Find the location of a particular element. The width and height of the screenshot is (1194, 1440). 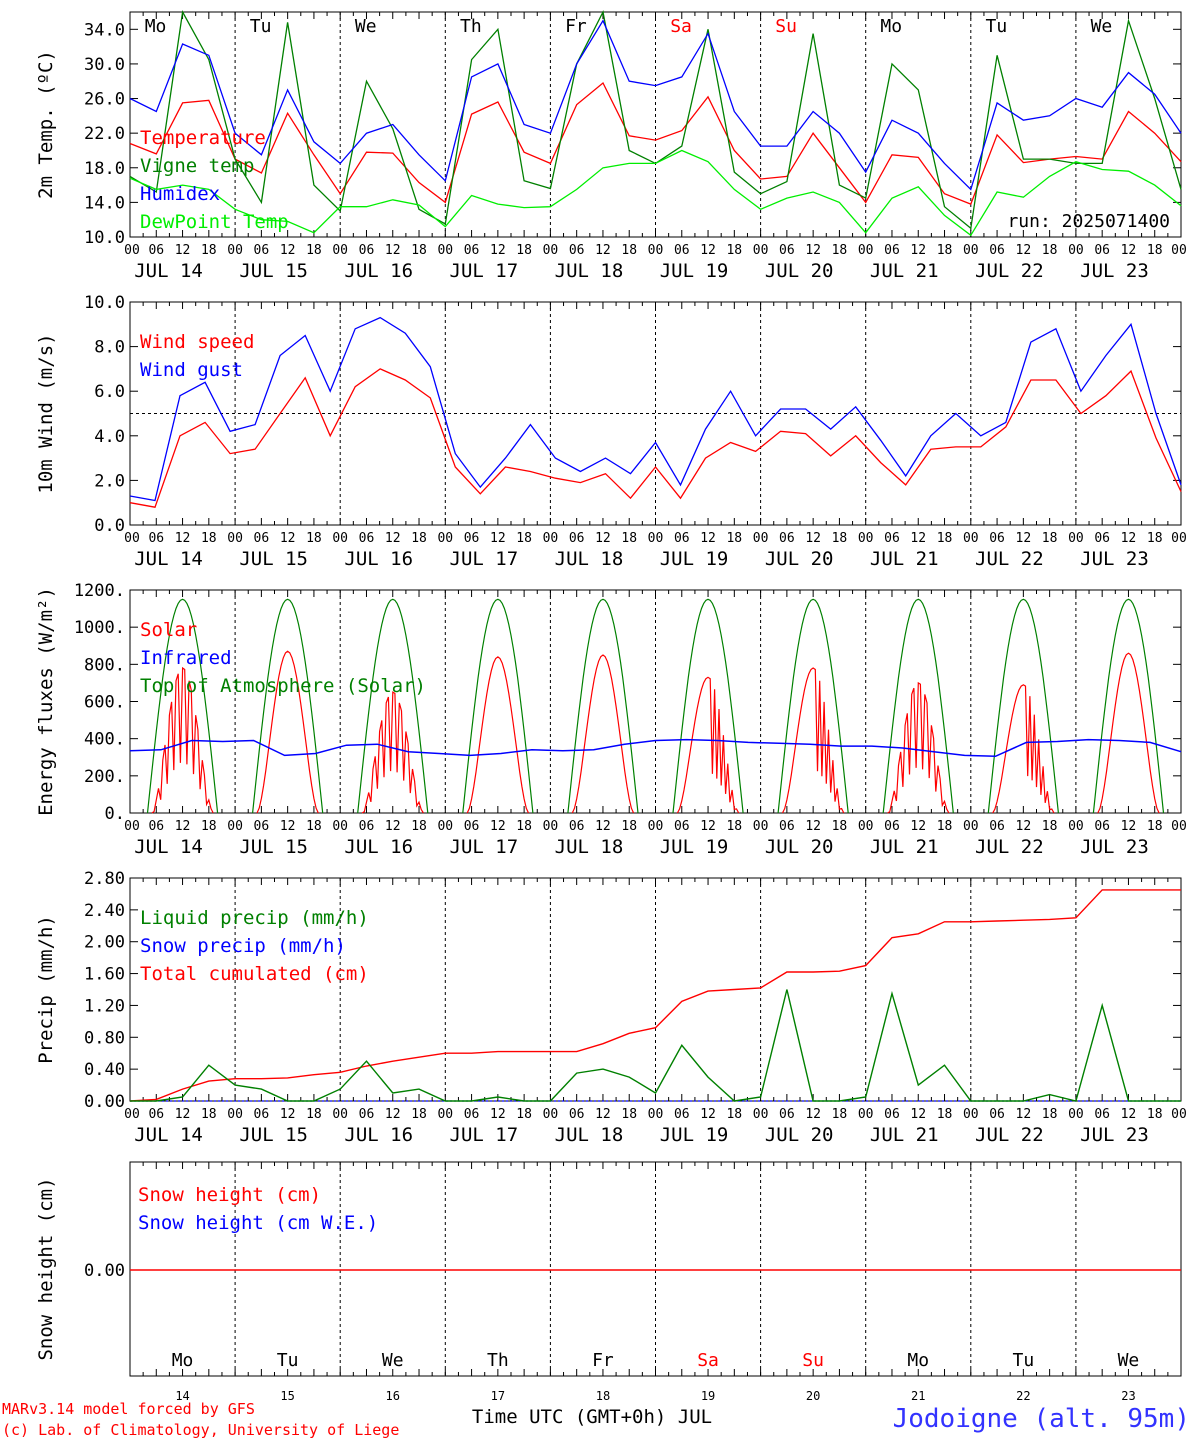

footer-credit-line1: MARv3.14 model forced by GFS is located at coordinates (128, 1409).